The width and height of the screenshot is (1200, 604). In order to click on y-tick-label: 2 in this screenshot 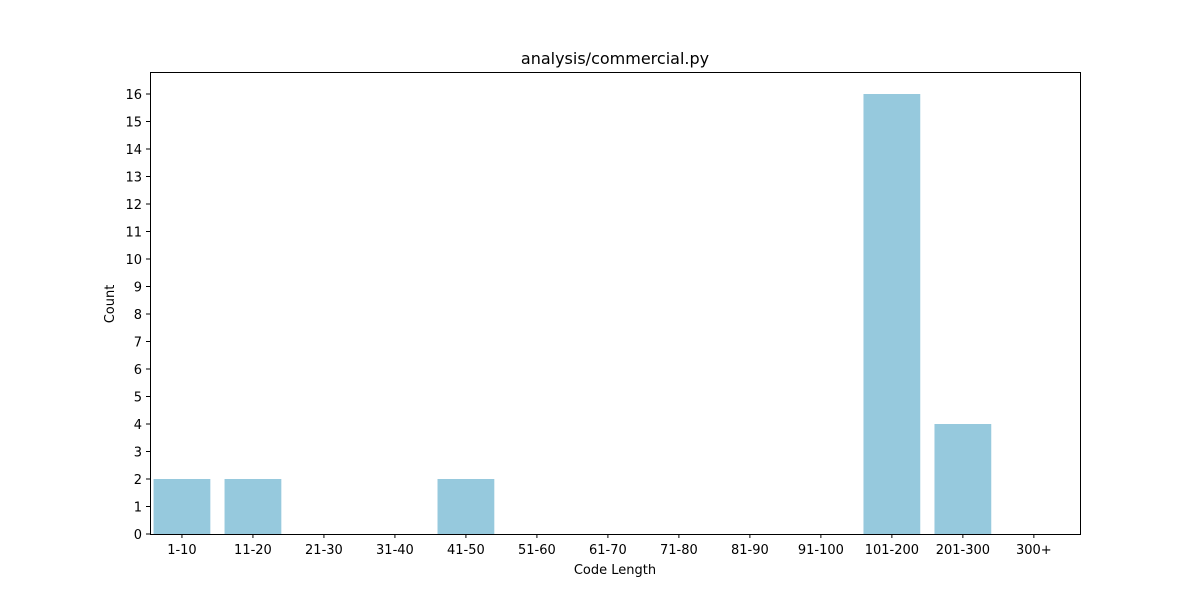, I will do `click(138, 480)`.